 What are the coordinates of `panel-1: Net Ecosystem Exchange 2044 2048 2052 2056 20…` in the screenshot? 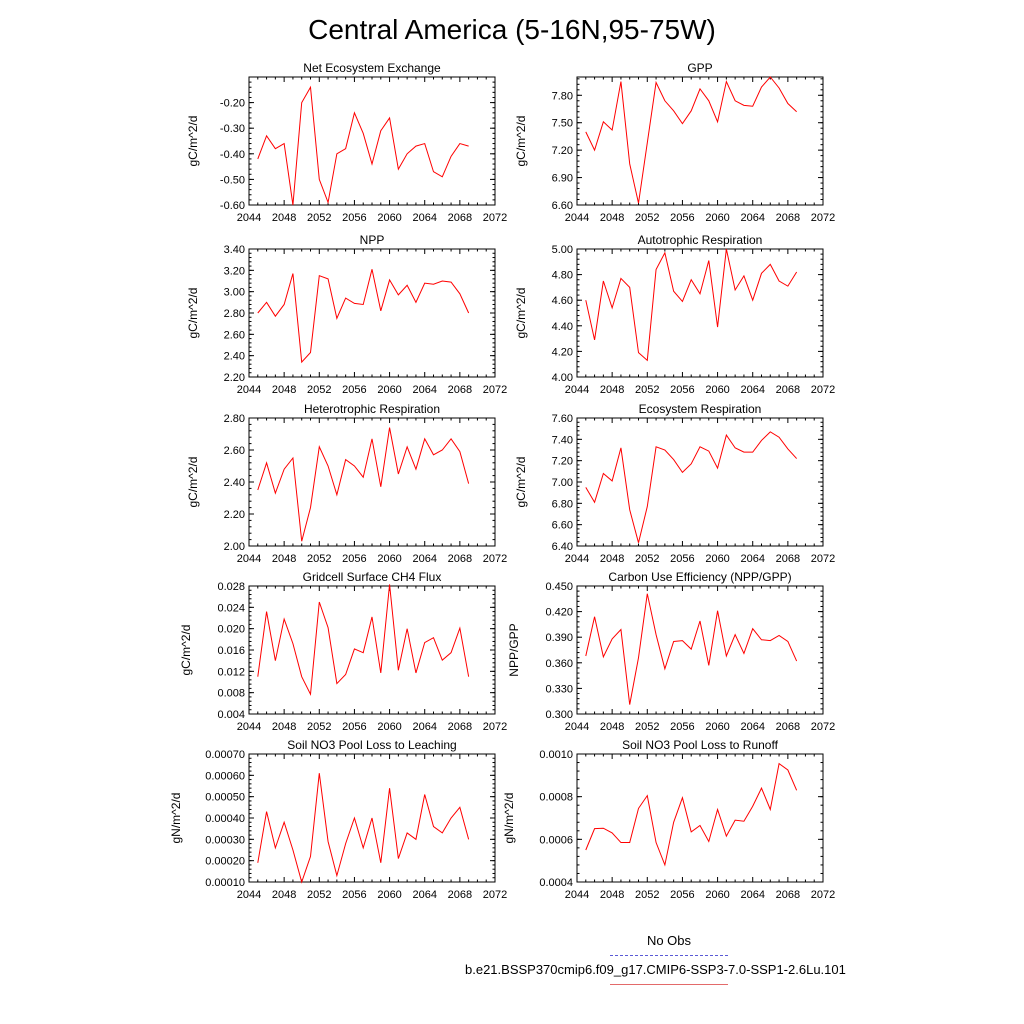 It's located at (346, 142).